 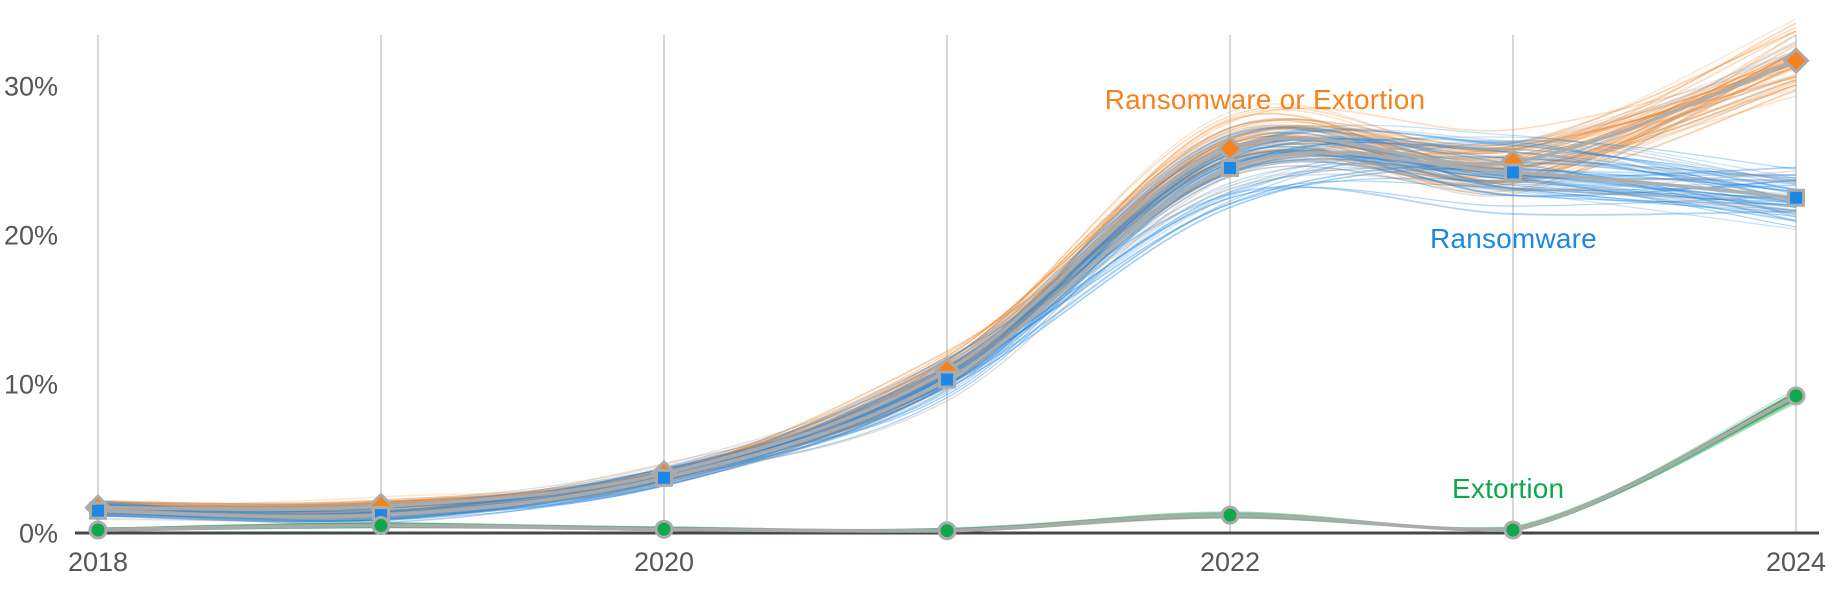 I want to click on diamond-marker-2024, so click(x=1796, y=61).